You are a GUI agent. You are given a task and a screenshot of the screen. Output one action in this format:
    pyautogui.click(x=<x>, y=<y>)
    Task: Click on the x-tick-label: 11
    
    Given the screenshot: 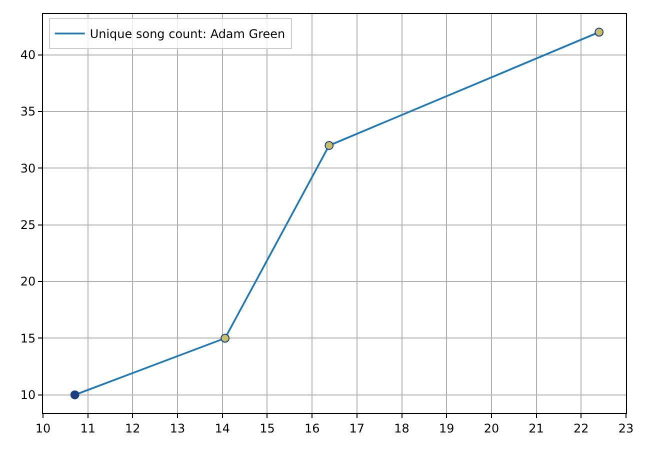 What is the action you would take?
    pyautogui.click(x=88, y=428)
    